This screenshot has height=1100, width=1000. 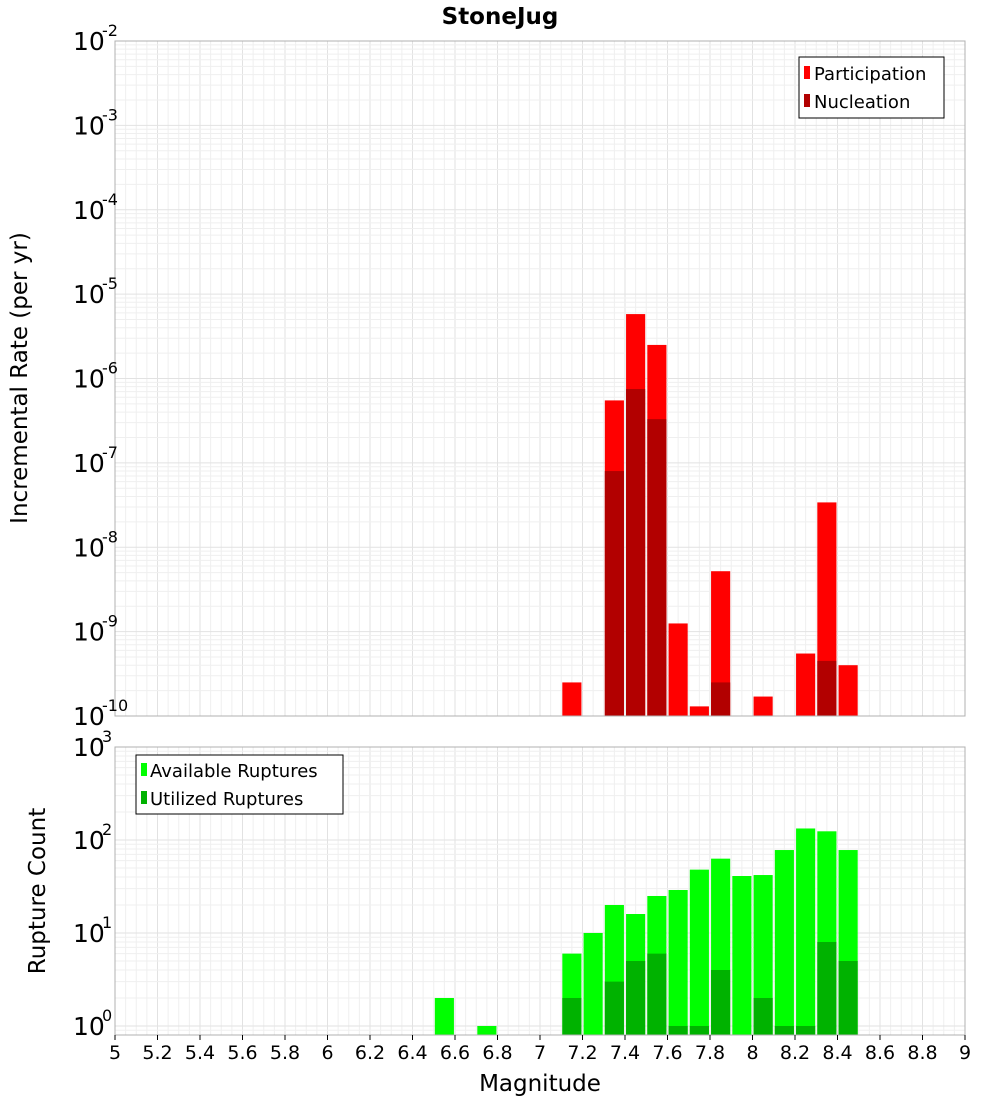 What do you see at coordinates (870, 74) in the screenshot?
I see `participation-legend-label: Participation` at bounding box center [870, 74].